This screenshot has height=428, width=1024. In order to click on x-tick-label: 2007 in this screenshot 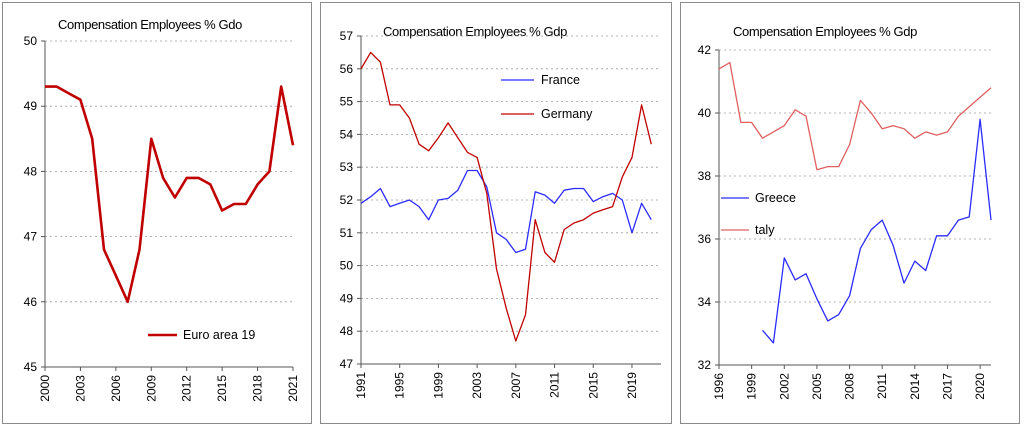, I will do `click(516, 385)`.